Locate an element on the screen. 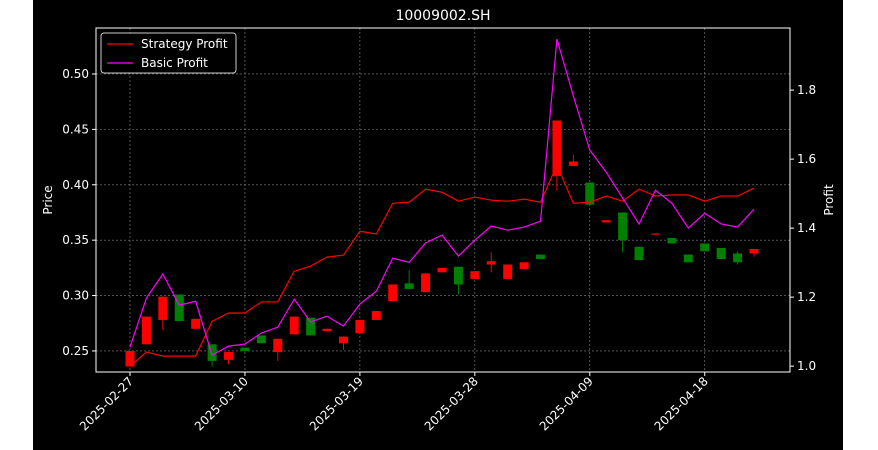  y2-tick-label: 1.2 is located at coordinates (806, 297).